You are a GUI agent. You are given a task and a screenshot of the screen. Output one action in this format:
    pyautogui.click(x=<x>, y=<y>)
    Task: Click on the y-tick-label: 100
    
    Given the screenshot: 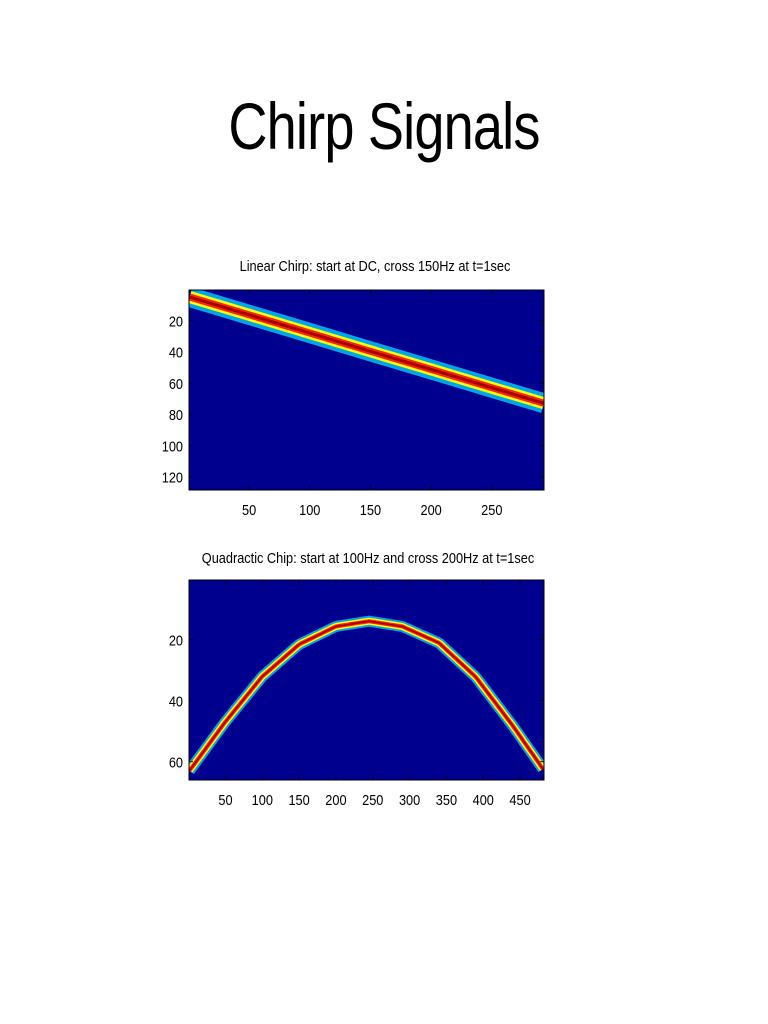 What is the action you would take?
    pyautogui.click(x=172, y=445)
    